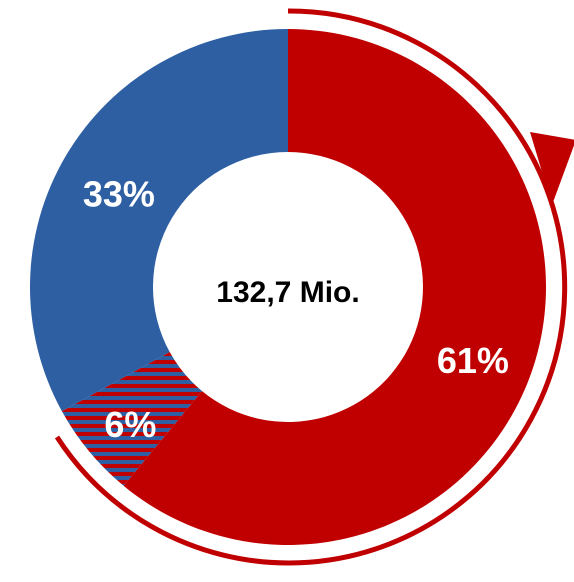 Image resolution: width=574 pixels, height=582 pixels. I want to click on value-label: 33%, so click(119, 193).